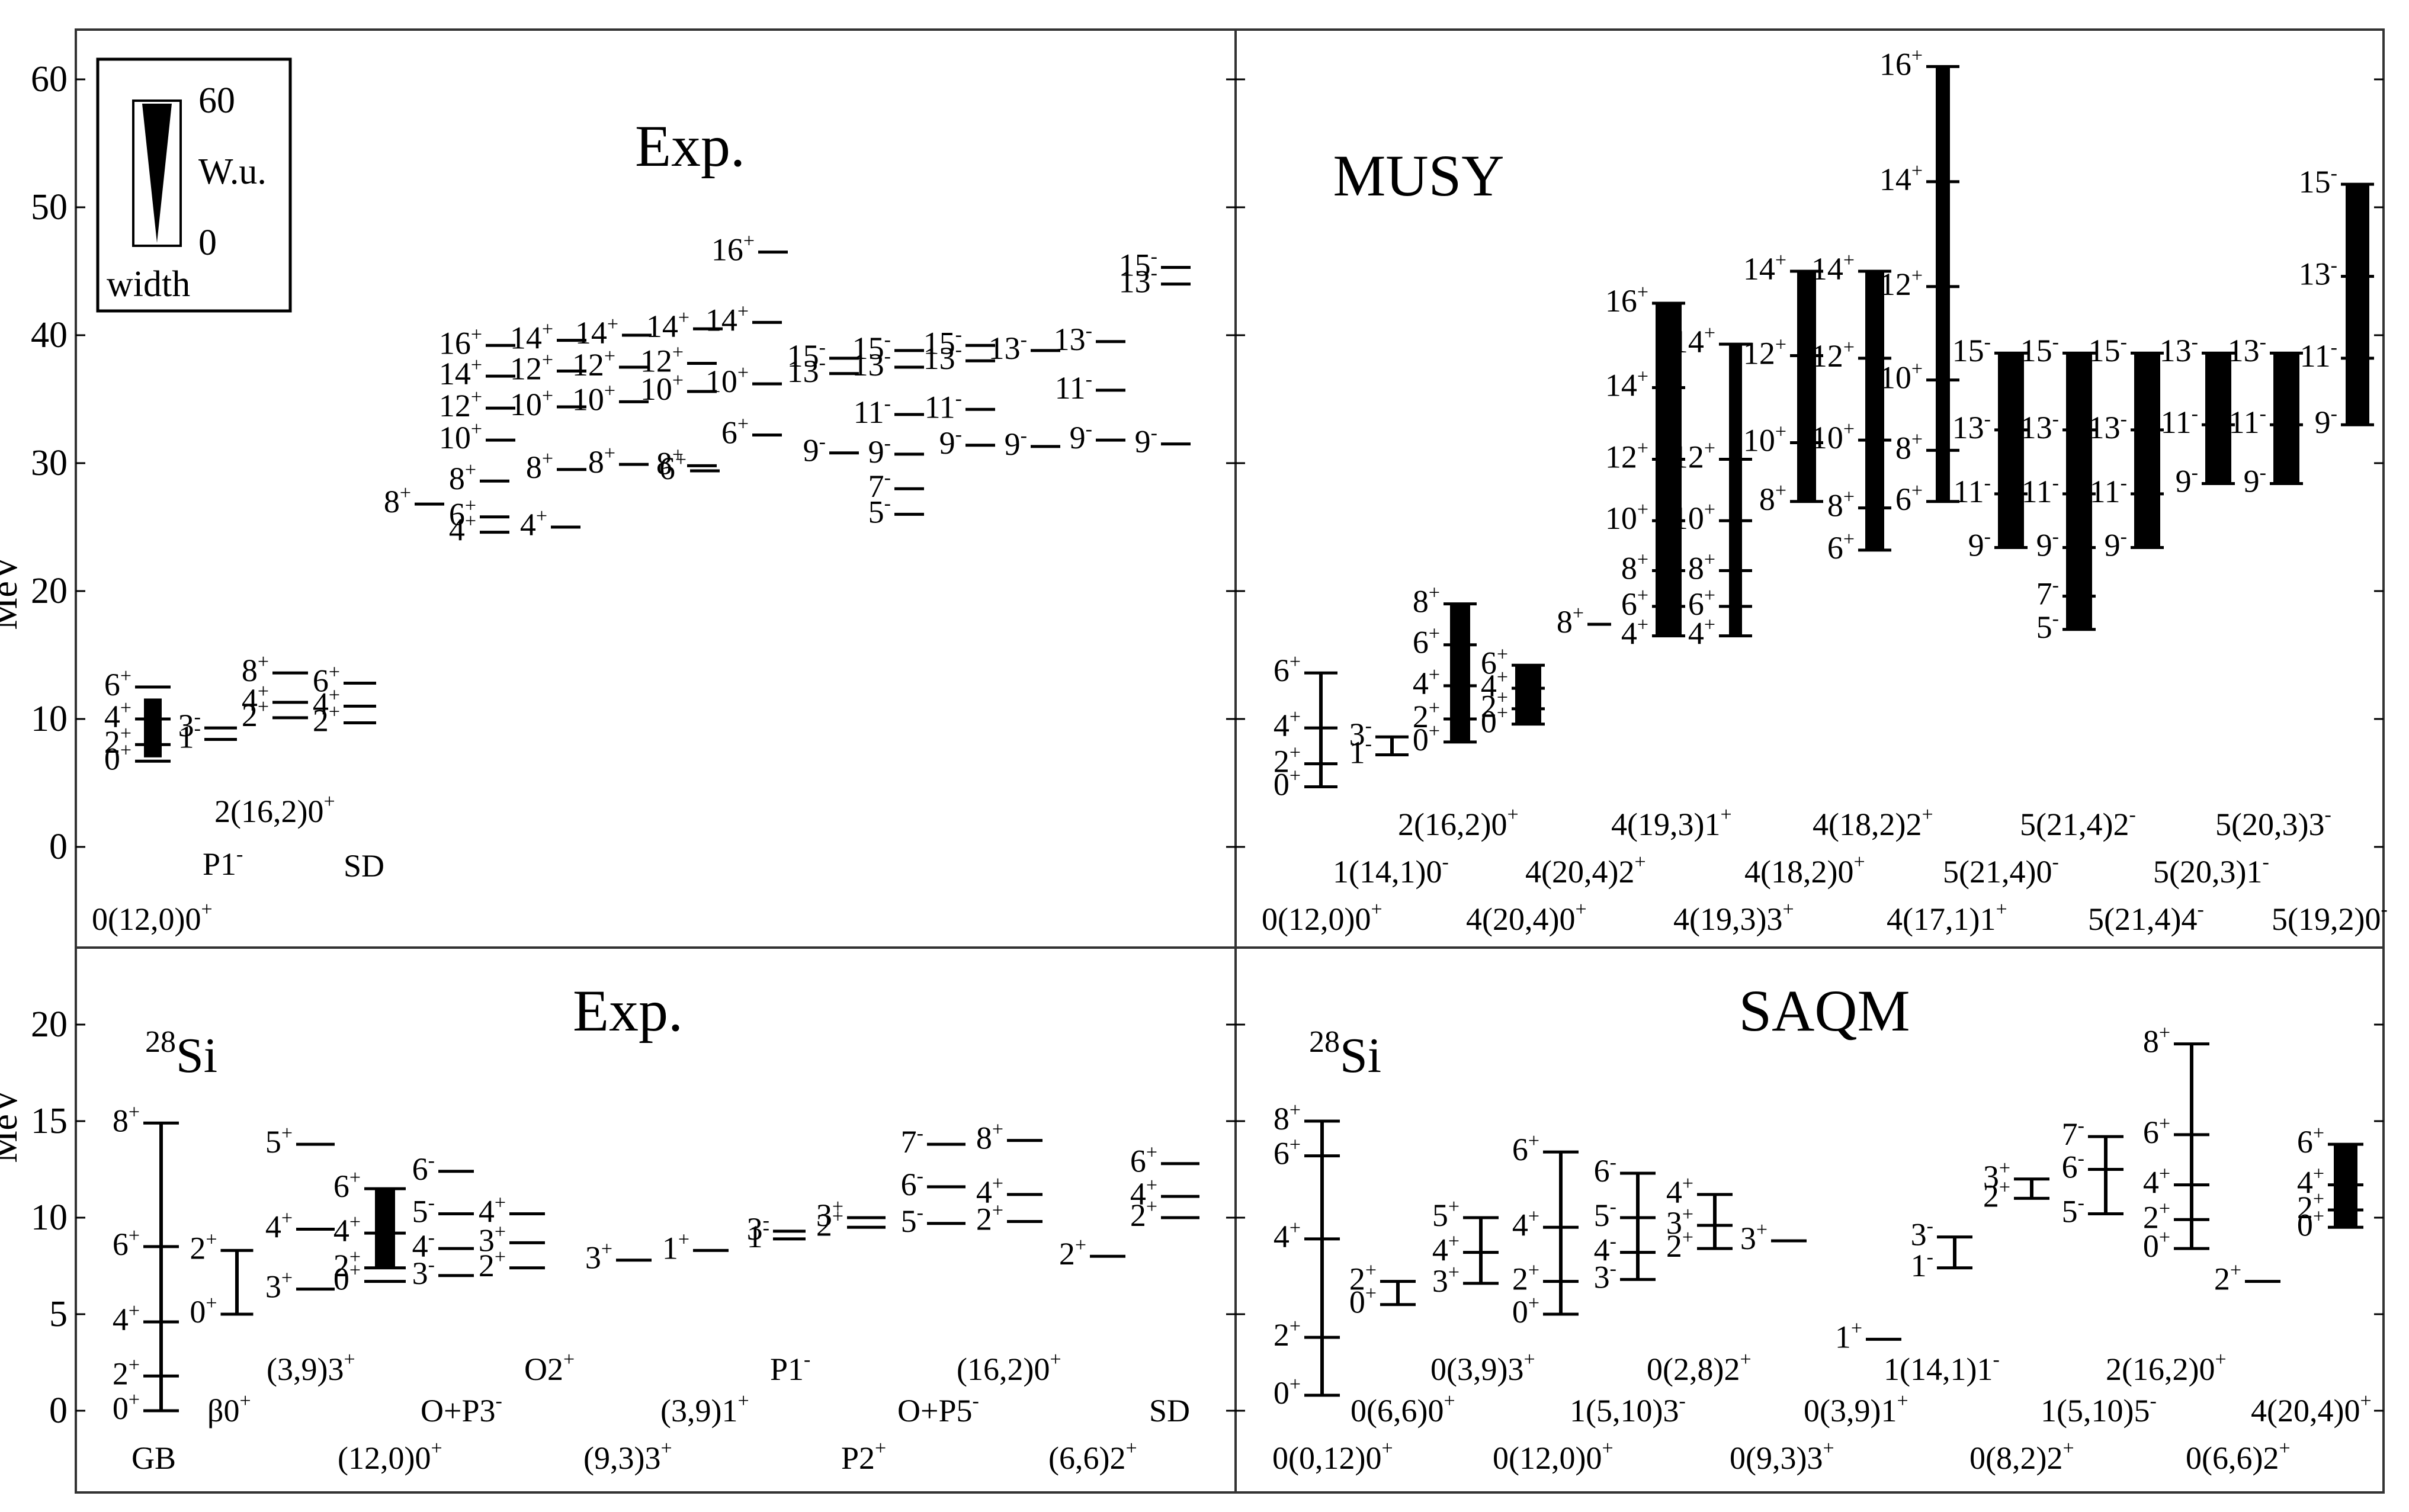 The height and width of the screenshot is (1512, 2409). What do you see at coordinates (326, 720) in the screenshot?
I see `tl-sd-level-label: 2+` at bounding box center [326, 720].